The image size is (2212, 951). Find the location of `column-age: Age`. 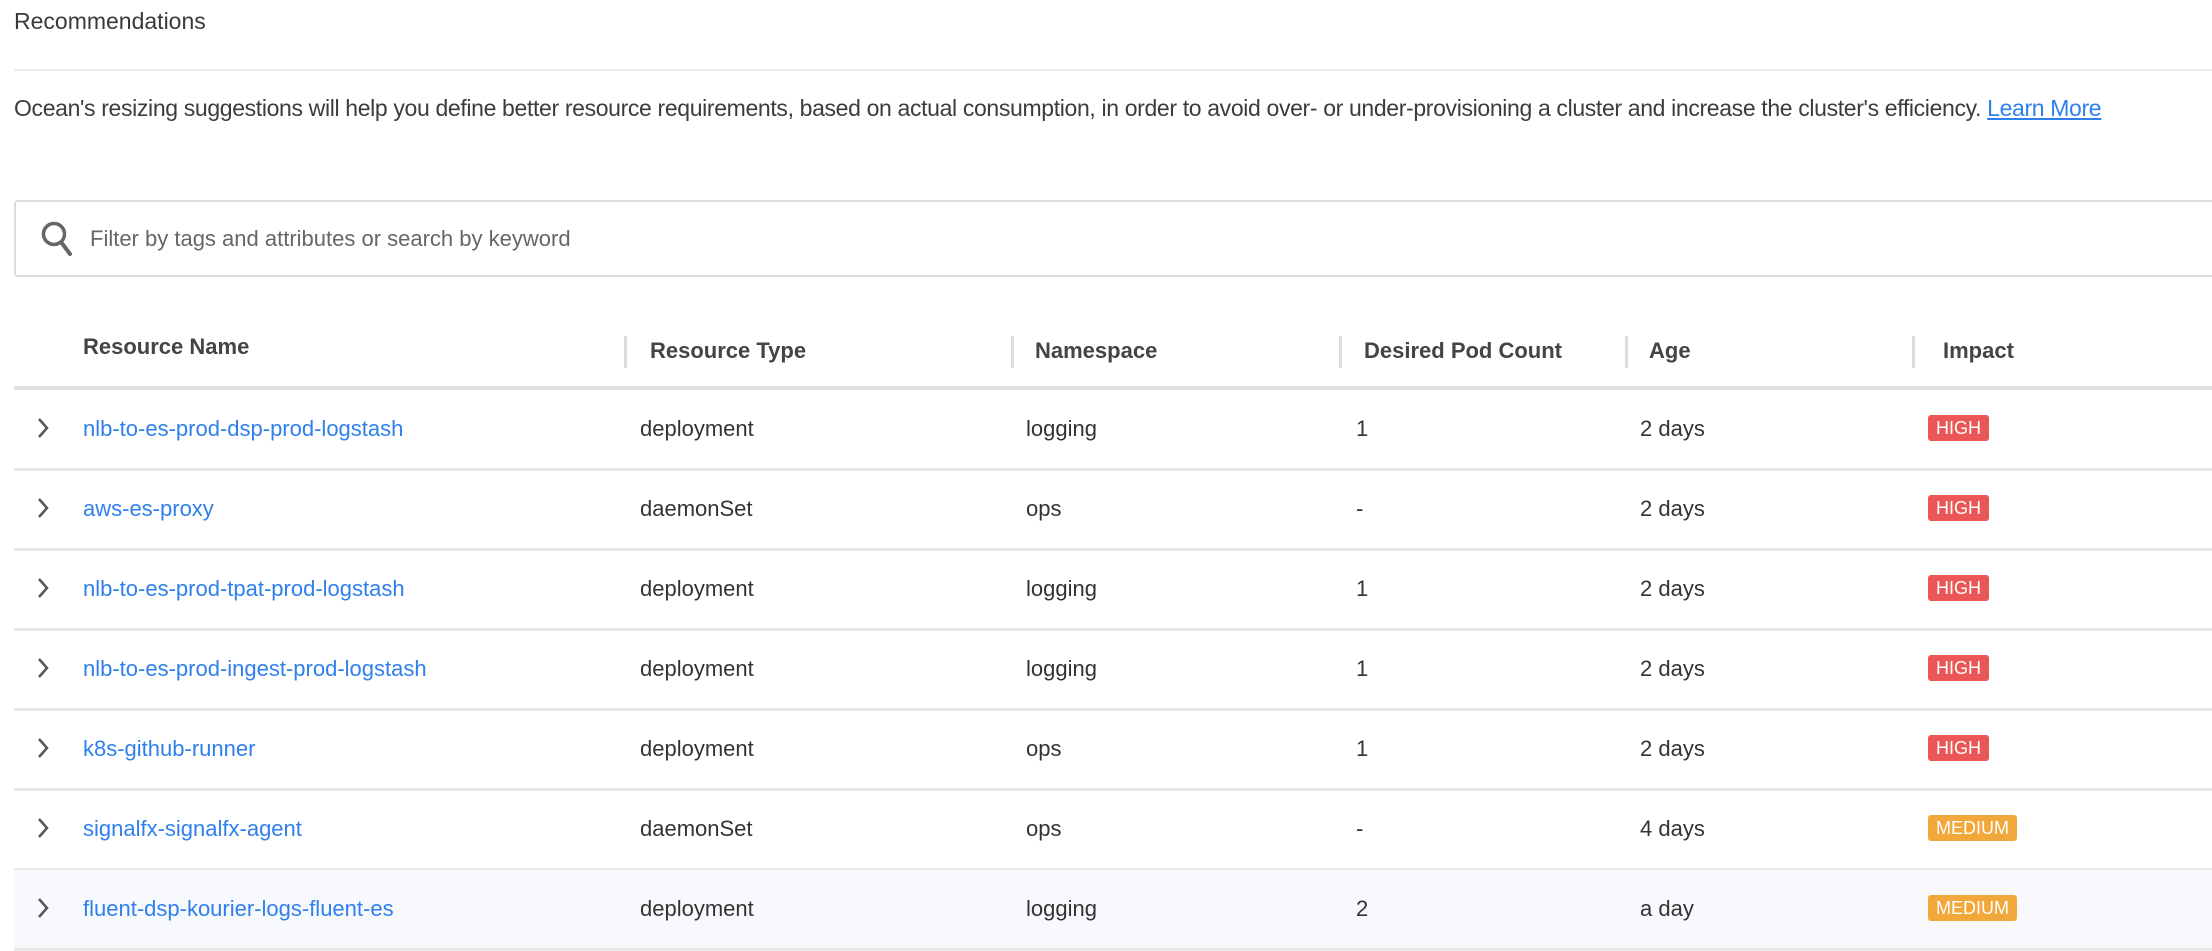

column-age: Age is located at coordinates (1670, 350).